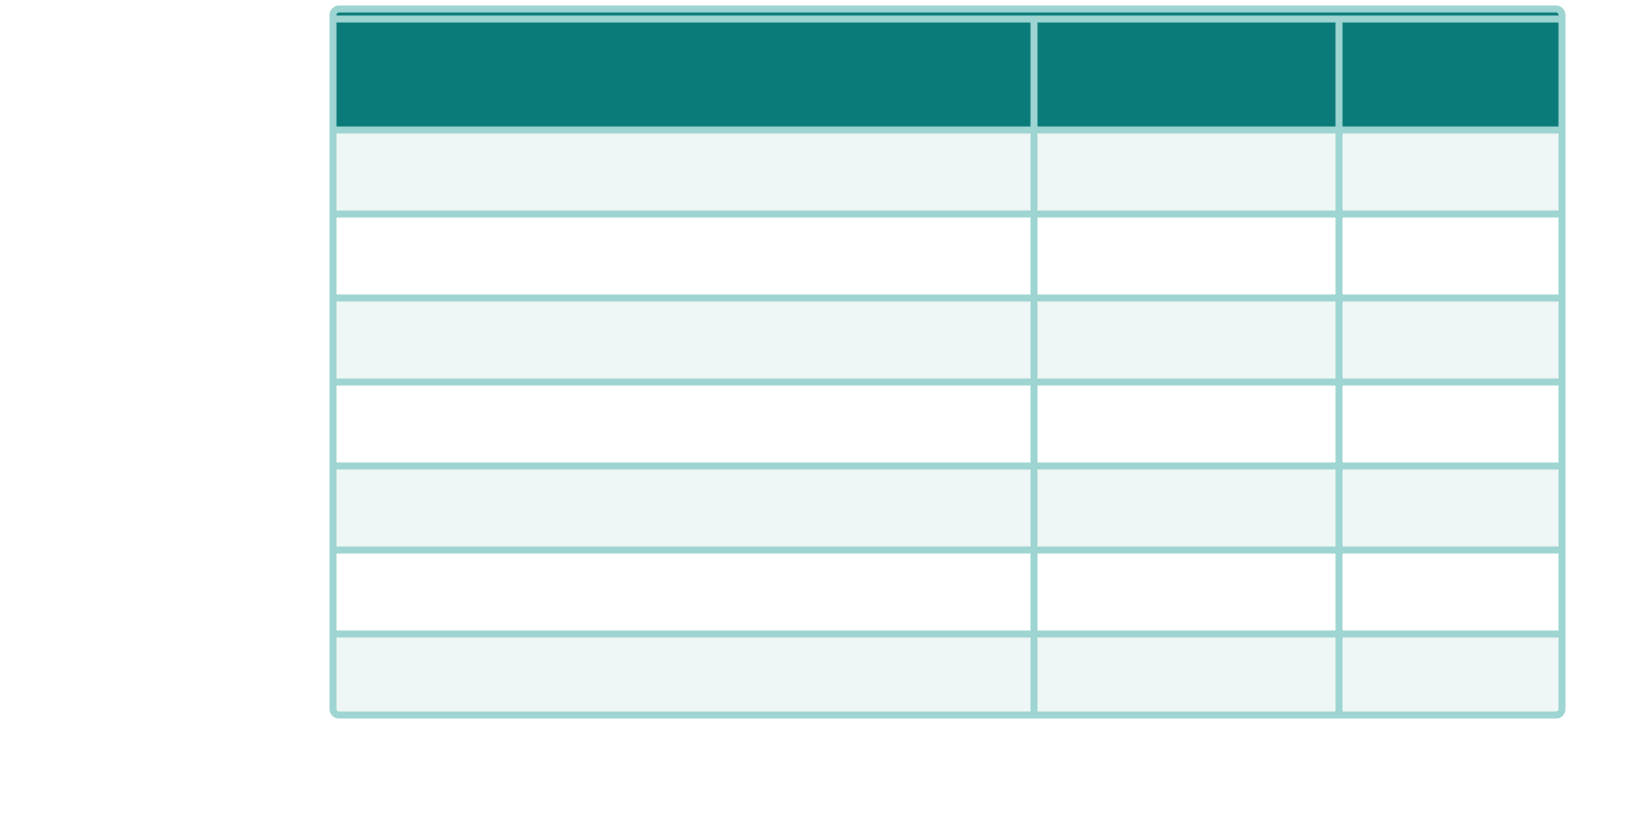  I want to click on header-row, so click(947, 69).